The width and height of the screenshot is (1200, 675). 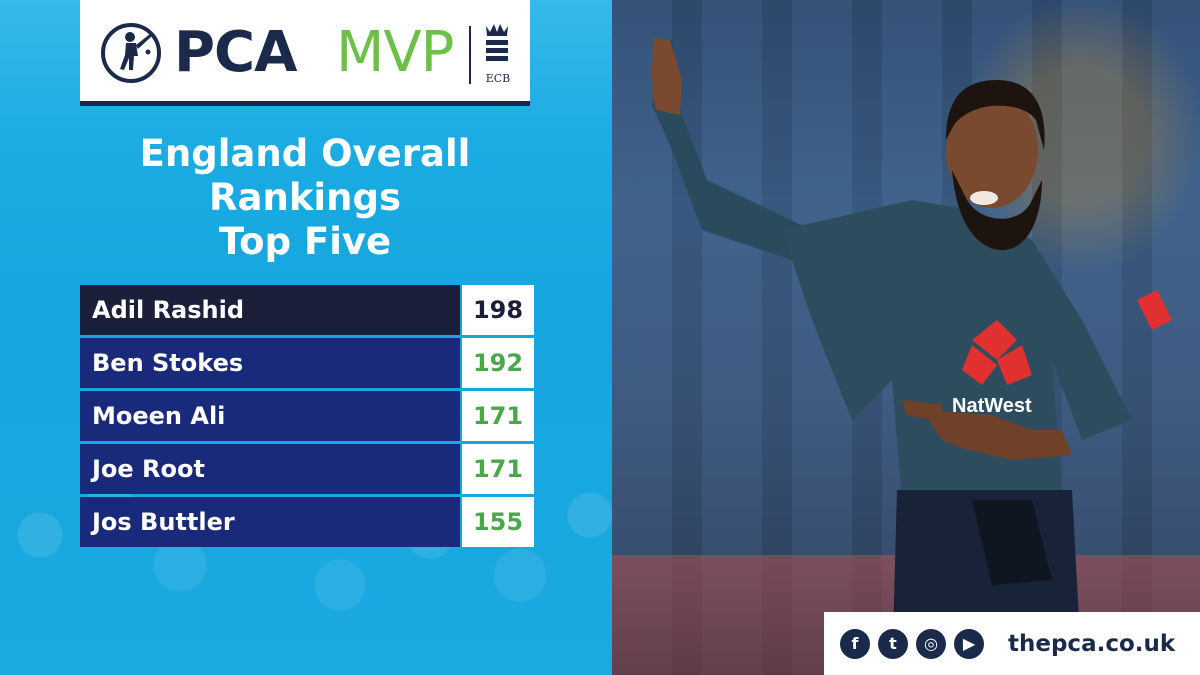 What do you see at coordinates (270, 310) in the screenshot?
I see `player-name: Adil Rashid` at bounding box center [270, 310].